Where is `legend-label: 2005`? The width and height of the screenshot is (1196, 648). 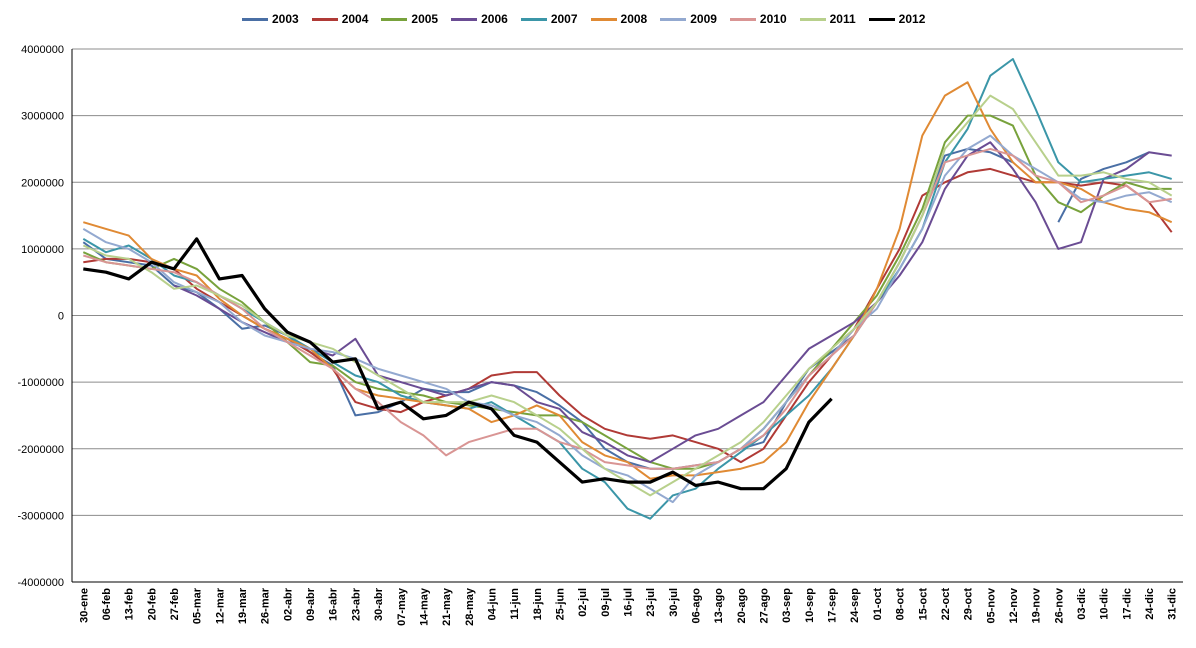 legend-label: 2005 is located at coordinates (425, 19).